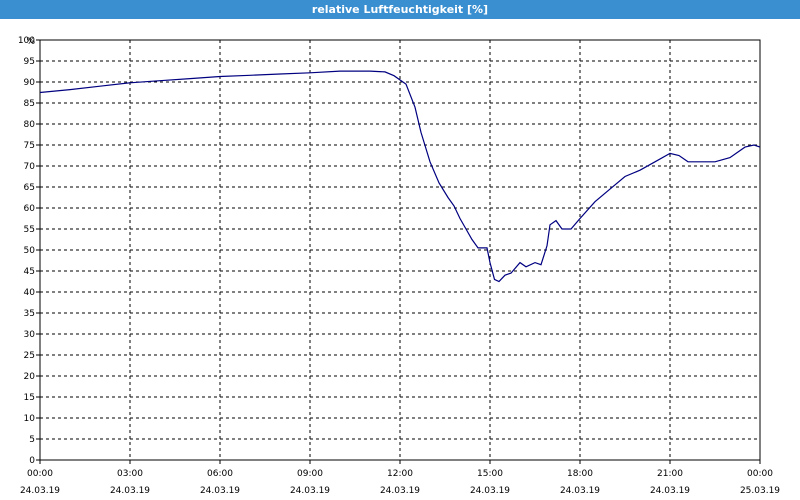  I want to click on y-tick-label: 90, so click(30, 83).